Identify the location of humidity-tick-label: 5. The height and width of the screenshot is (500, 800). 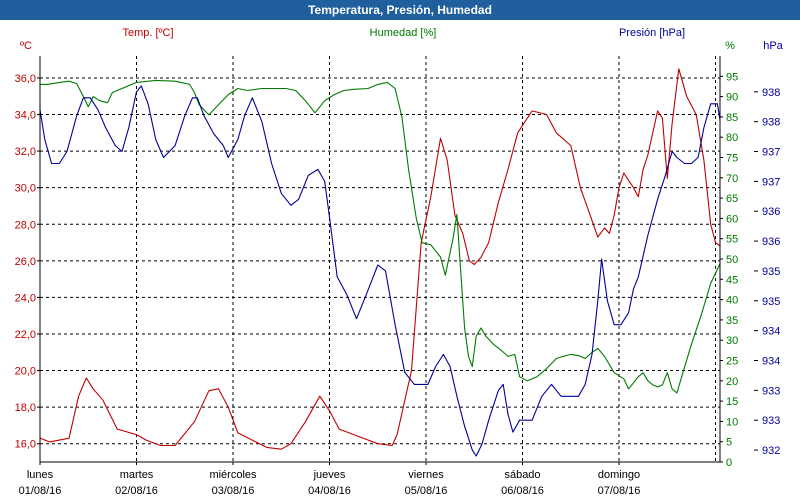
(729, 443).